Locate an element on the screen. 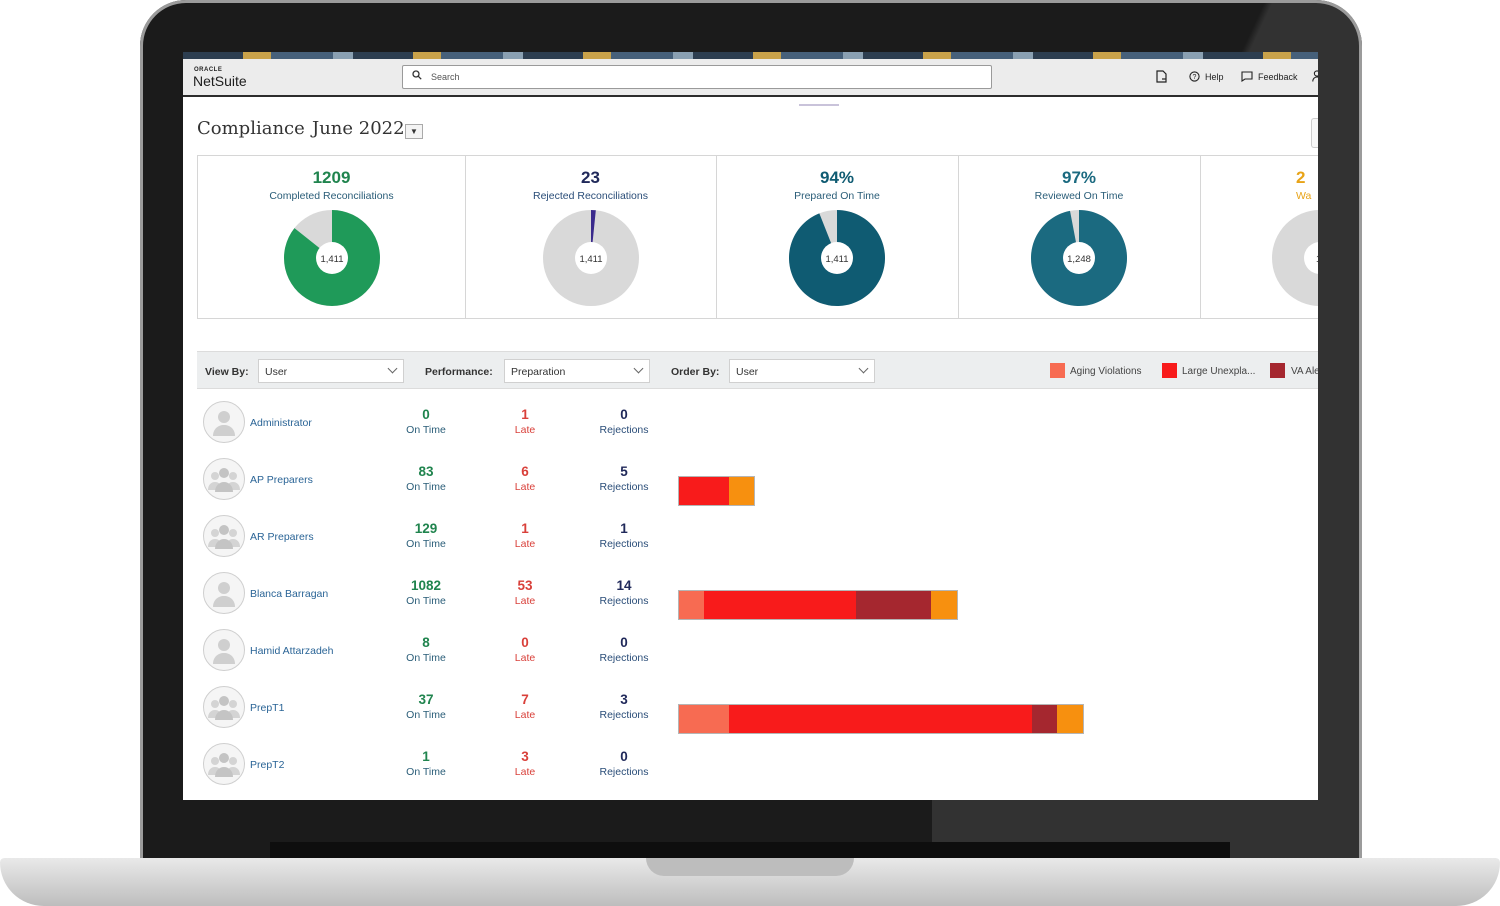 This screenshot has width=1500, height=906. stat-rejections: 5 Rejections is located at coordinates (624, 479).